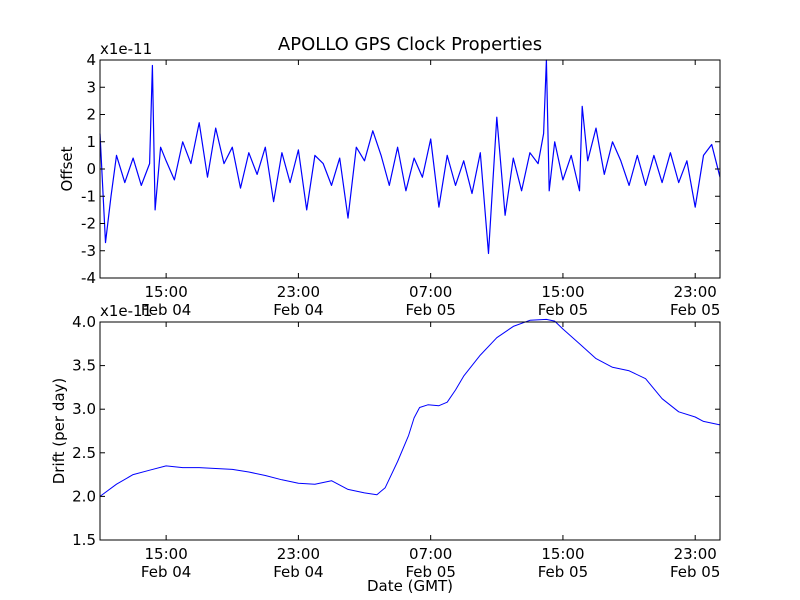  Describe the element at coordinates (91, 60) in the screenshot. I see `offset-y-tick-label: 4` at that location.